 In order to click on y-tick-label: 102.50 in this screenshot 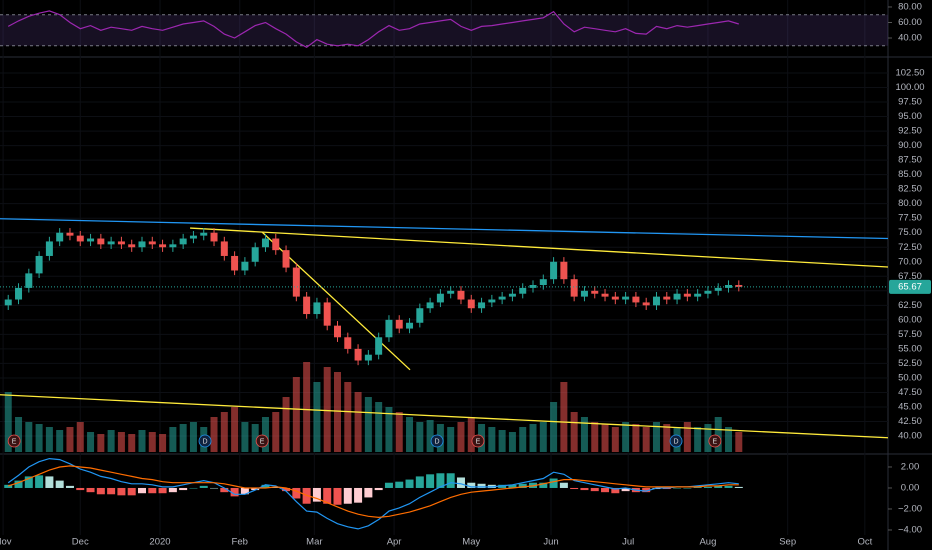, I will do `click(909, 73)`.